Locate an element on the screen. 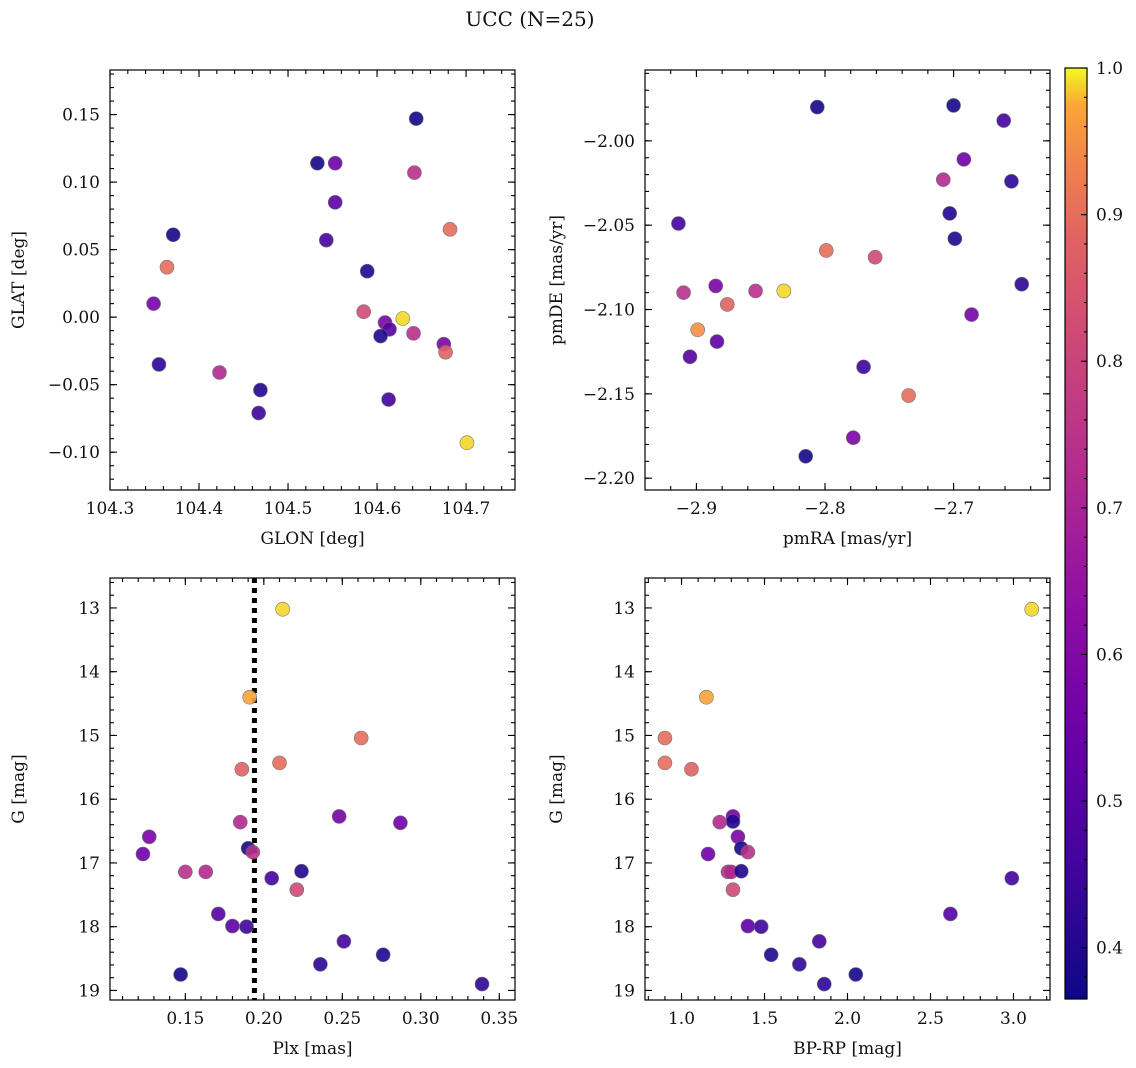  y-axis-label: pmDE [mas/yr] is located at coordinates (557, 280).